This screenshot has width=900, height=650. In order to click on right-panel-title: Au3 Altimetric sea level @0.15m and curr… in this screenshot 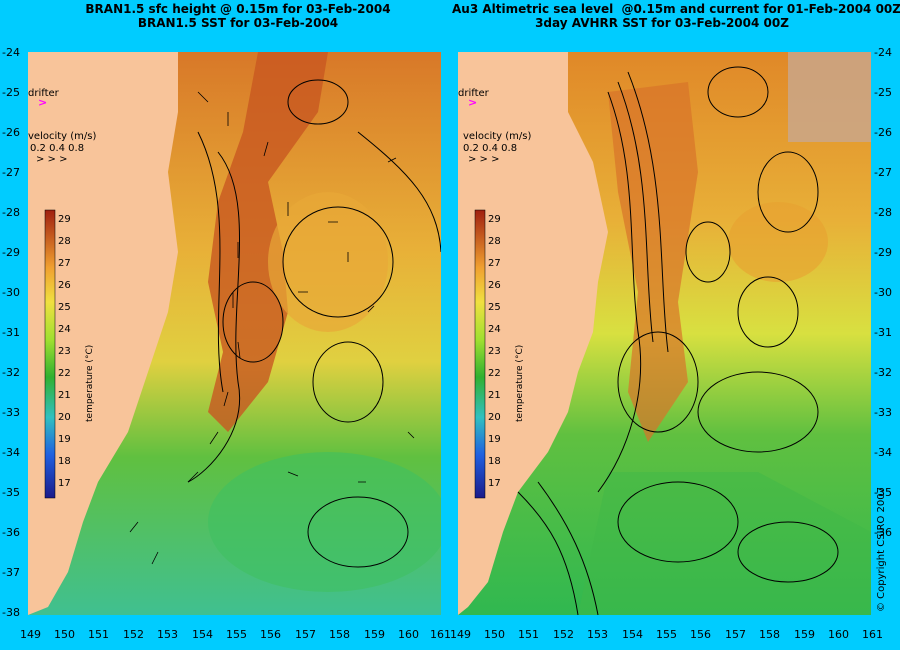, I will do `click(676, 16)`.